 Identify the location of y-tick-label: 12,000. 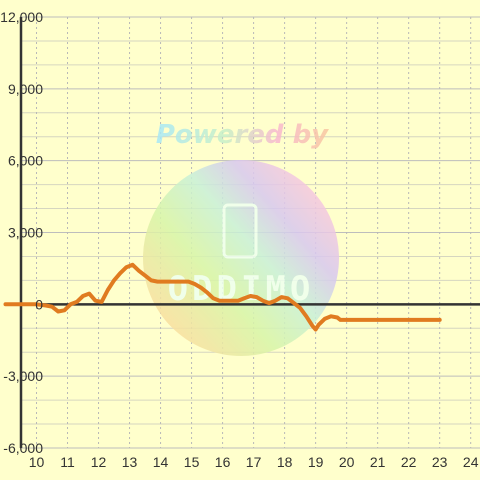
(21, 17).